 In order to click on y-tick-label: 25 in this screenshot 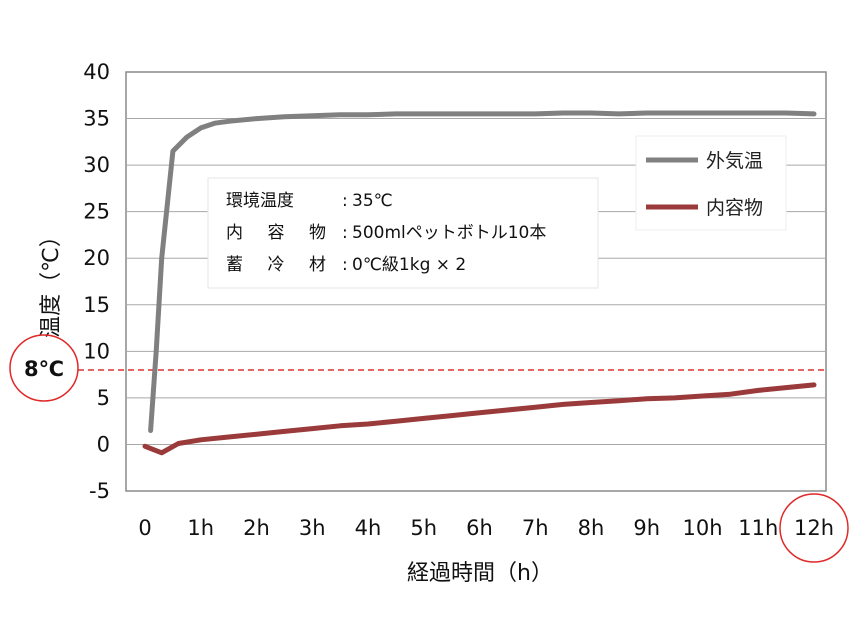, I will do `click(96, 212)`.